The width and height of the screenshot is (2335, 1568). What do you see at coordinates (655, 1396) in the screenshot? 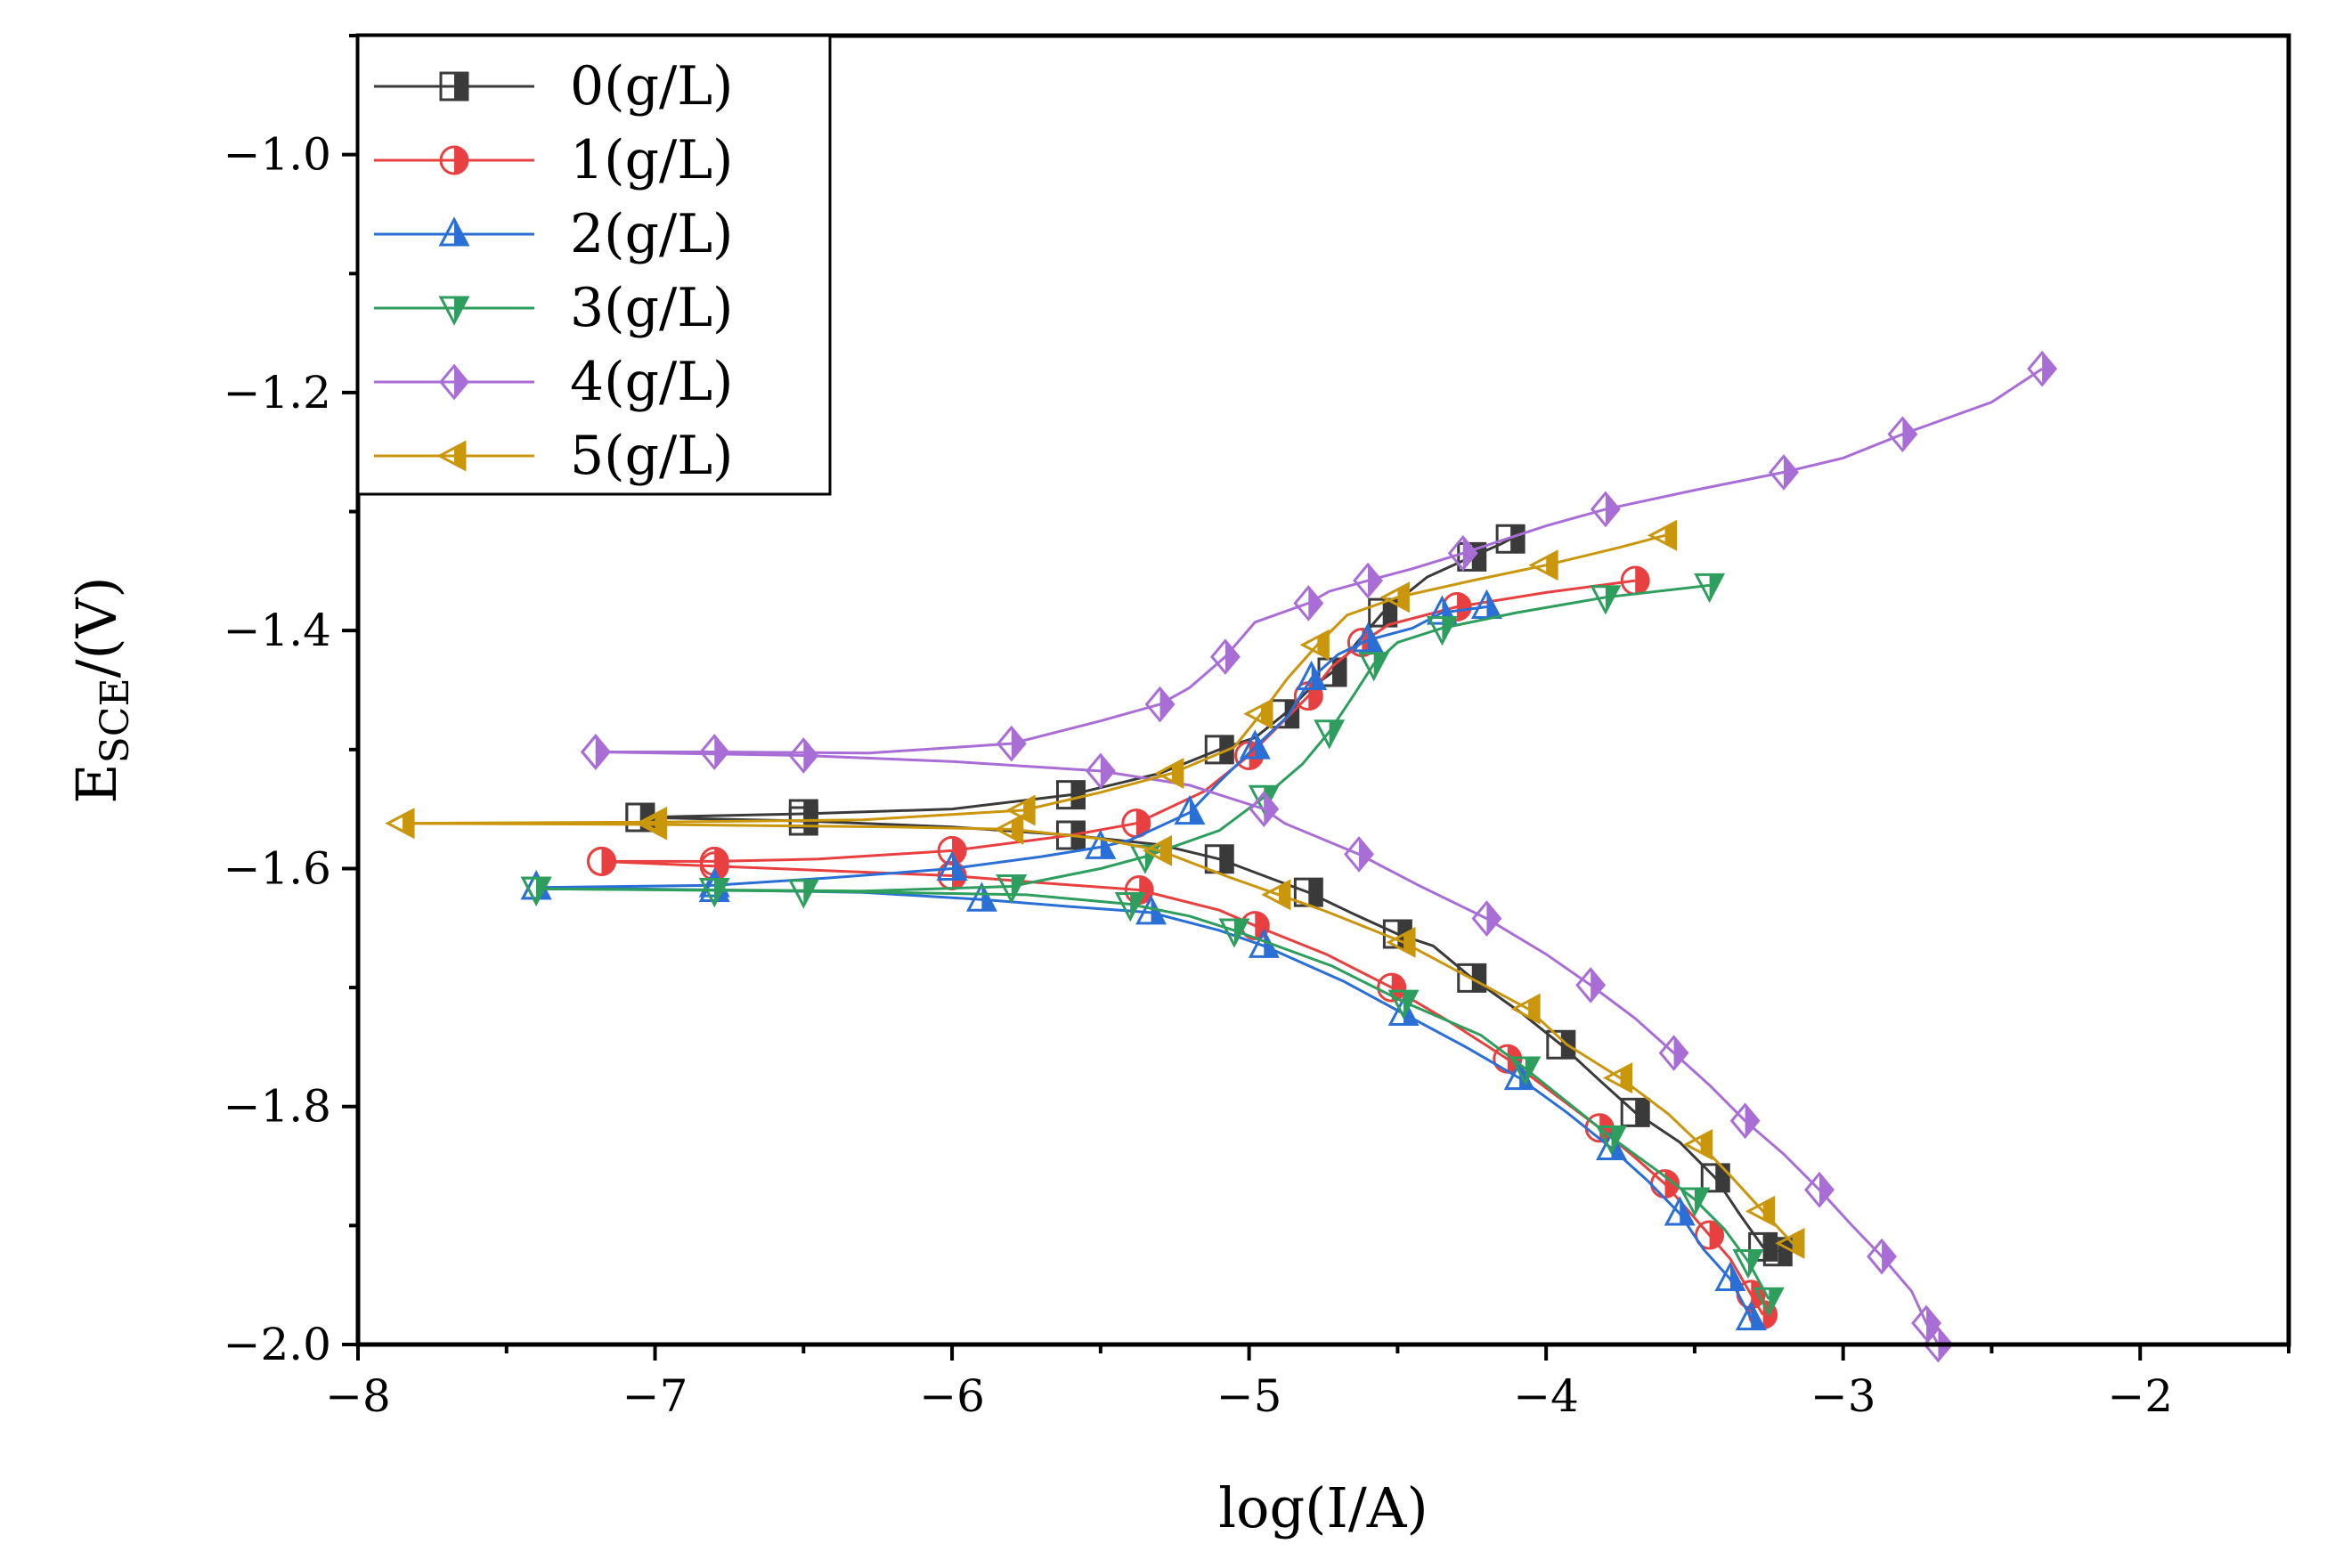
I see `x-tick-label: −7` at bounding box center [655, 1396].